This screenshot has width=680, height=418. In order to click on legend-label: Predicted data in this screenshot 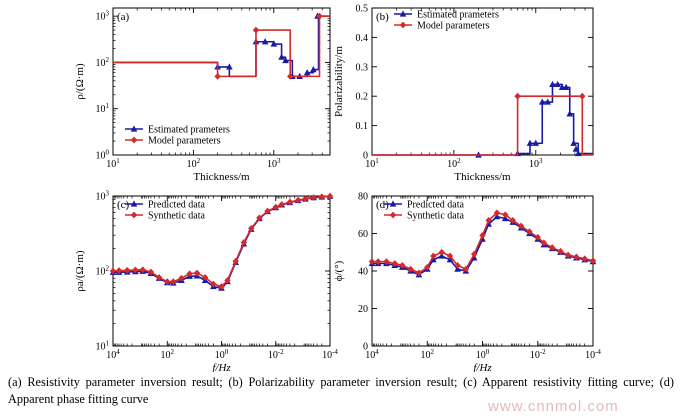, I will do `click(435, 205)`.